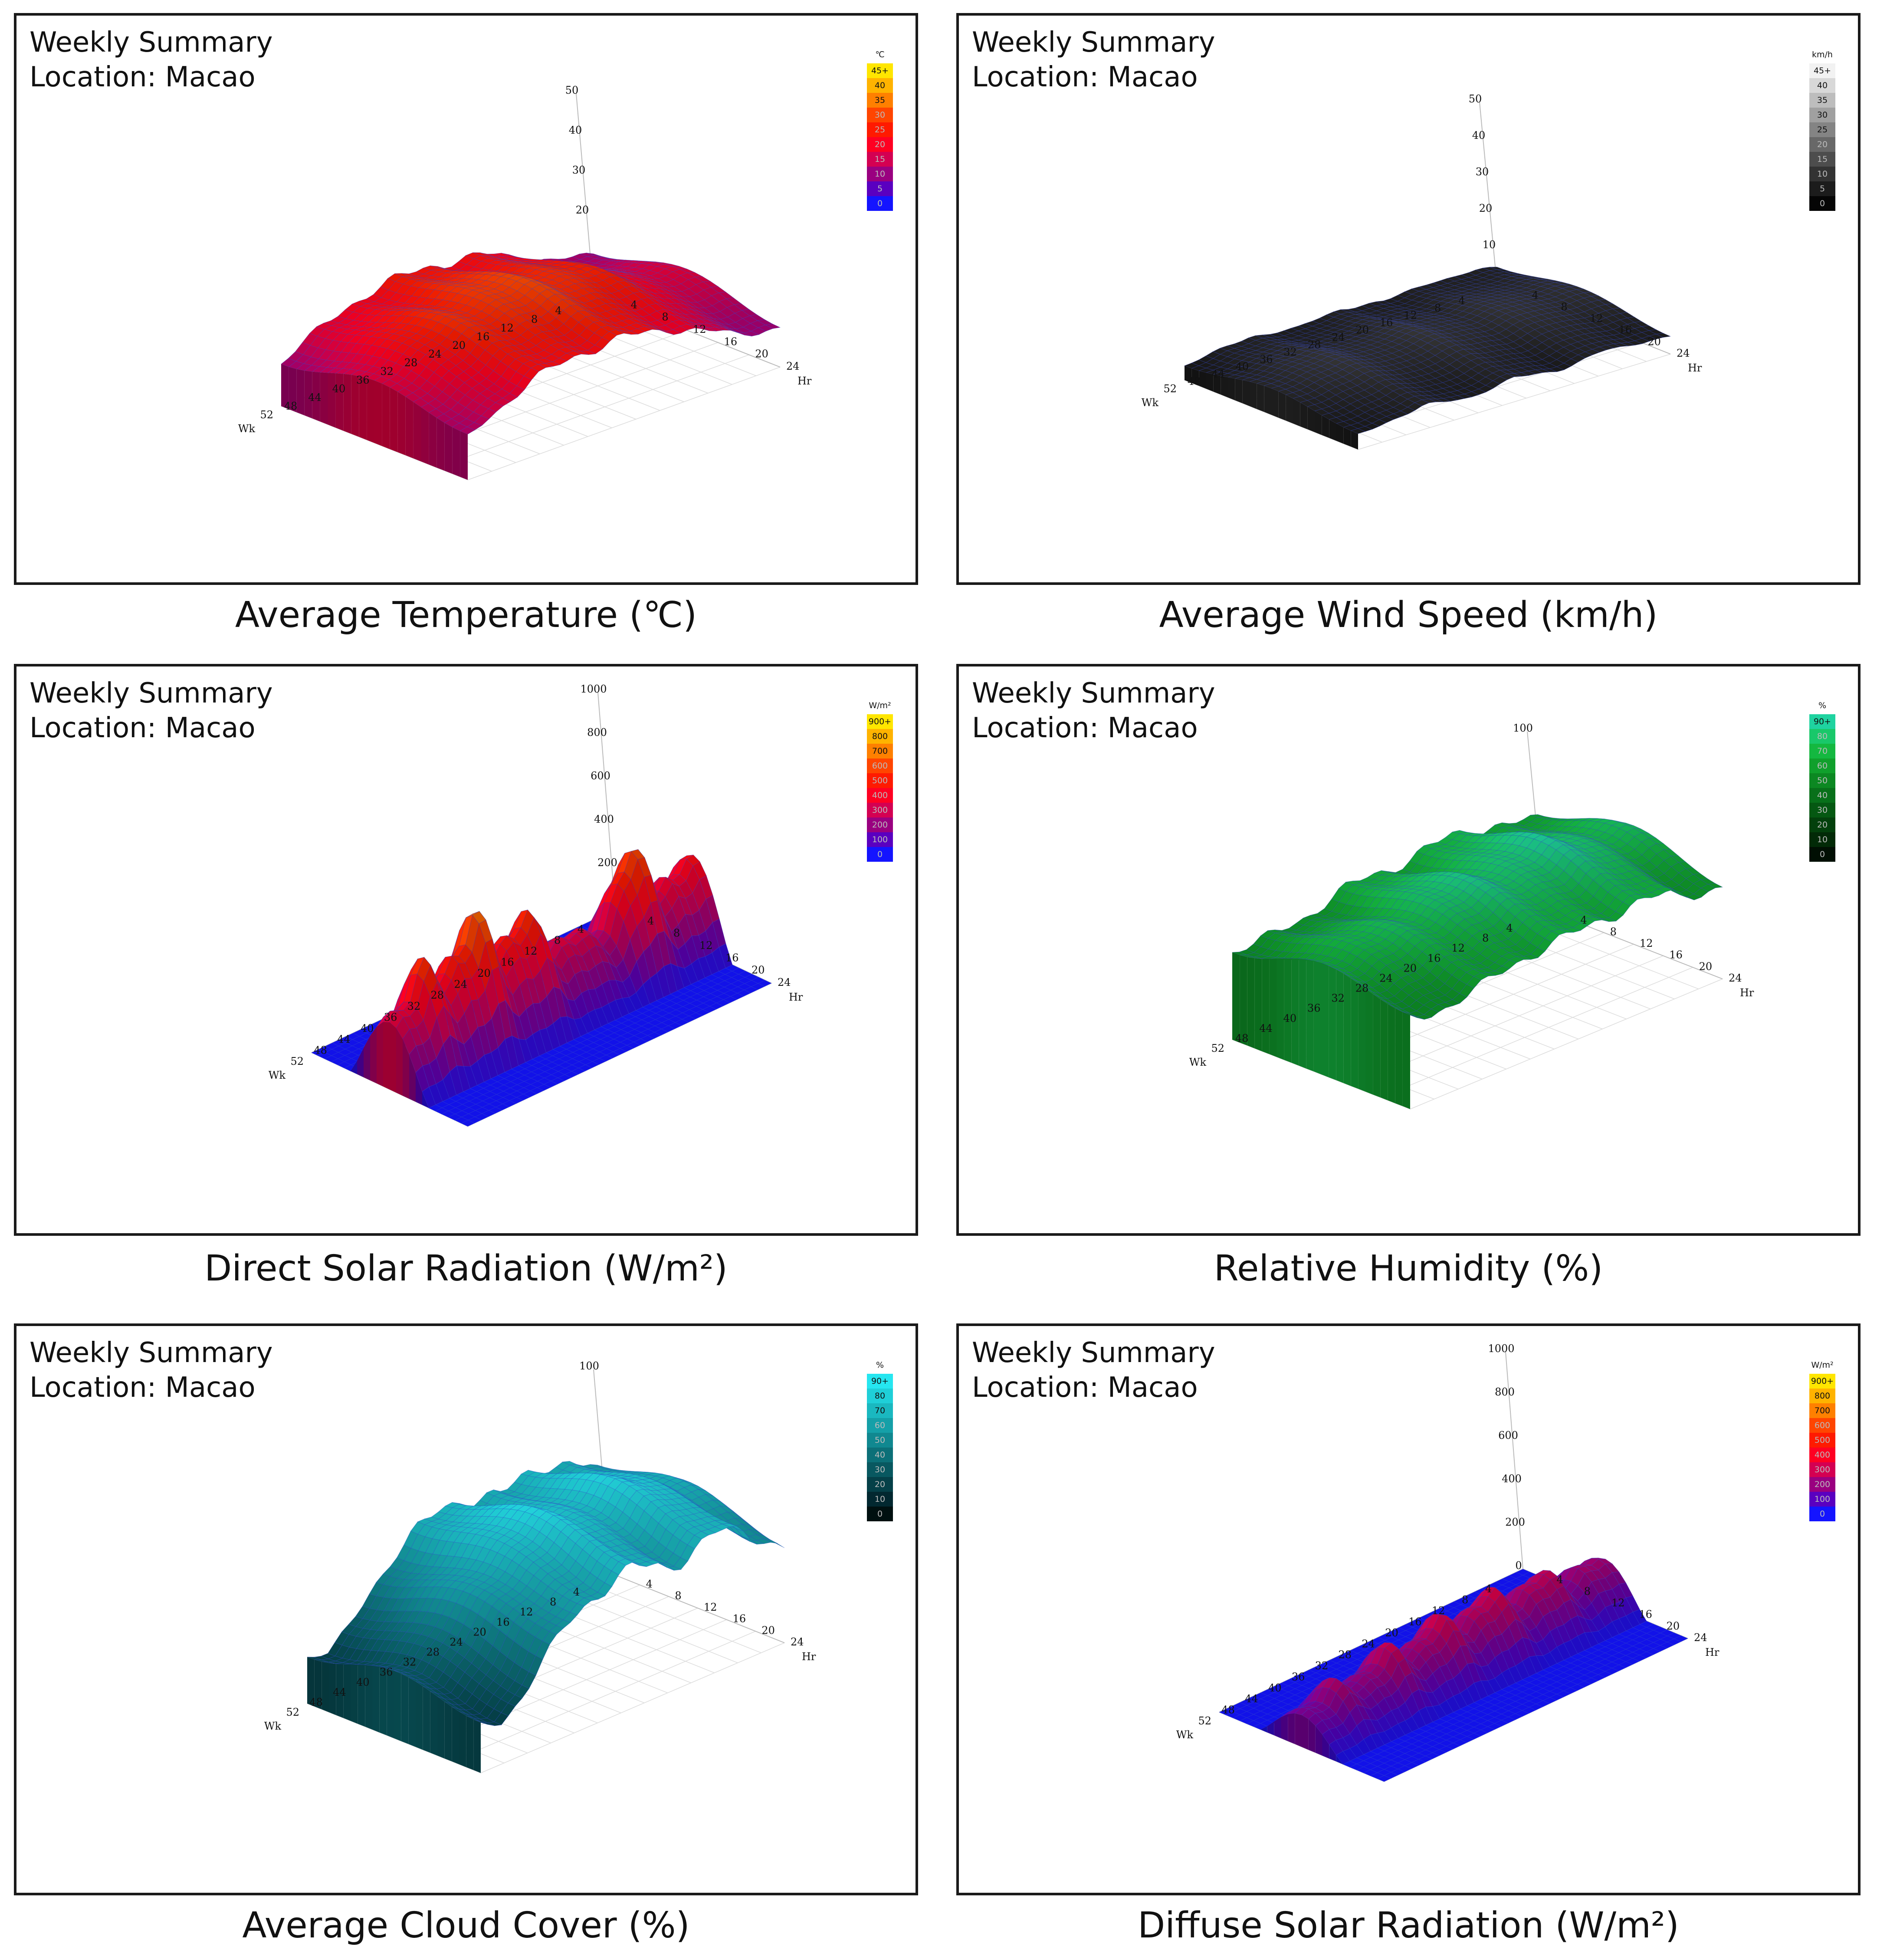 The width and height of the screenshot is (1877, 1960). What do you see at coordinates (600, 776) in the screenshot?
I see `z-tick-label: 600` at bounding box center [600, 776].